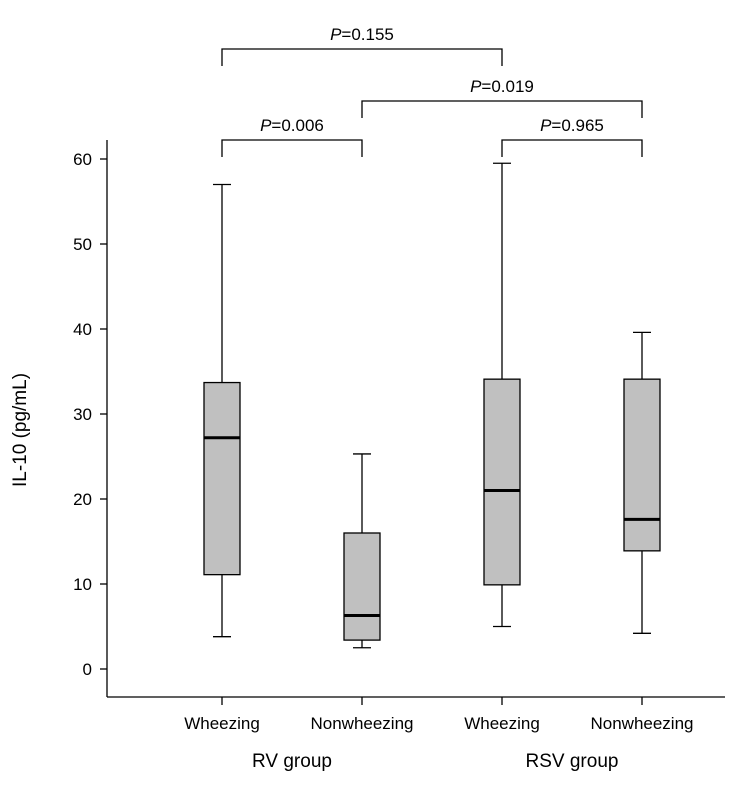  What do you see at coordinates (20, 430) in the screenshot?
I see `y-axis-title: IL-10 (pg/mL)` at bounding box center [20, 430].